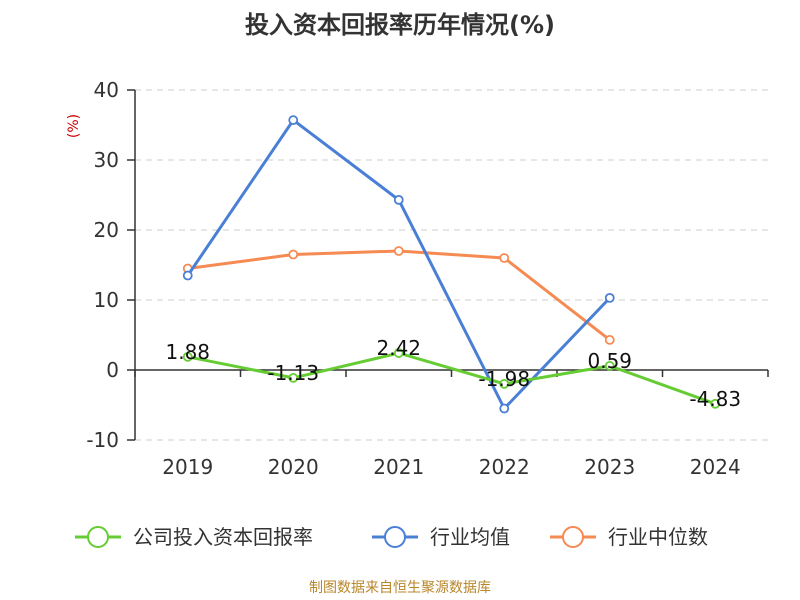  I want to click on legend-item-label: 行业均值, so click(470, 537).